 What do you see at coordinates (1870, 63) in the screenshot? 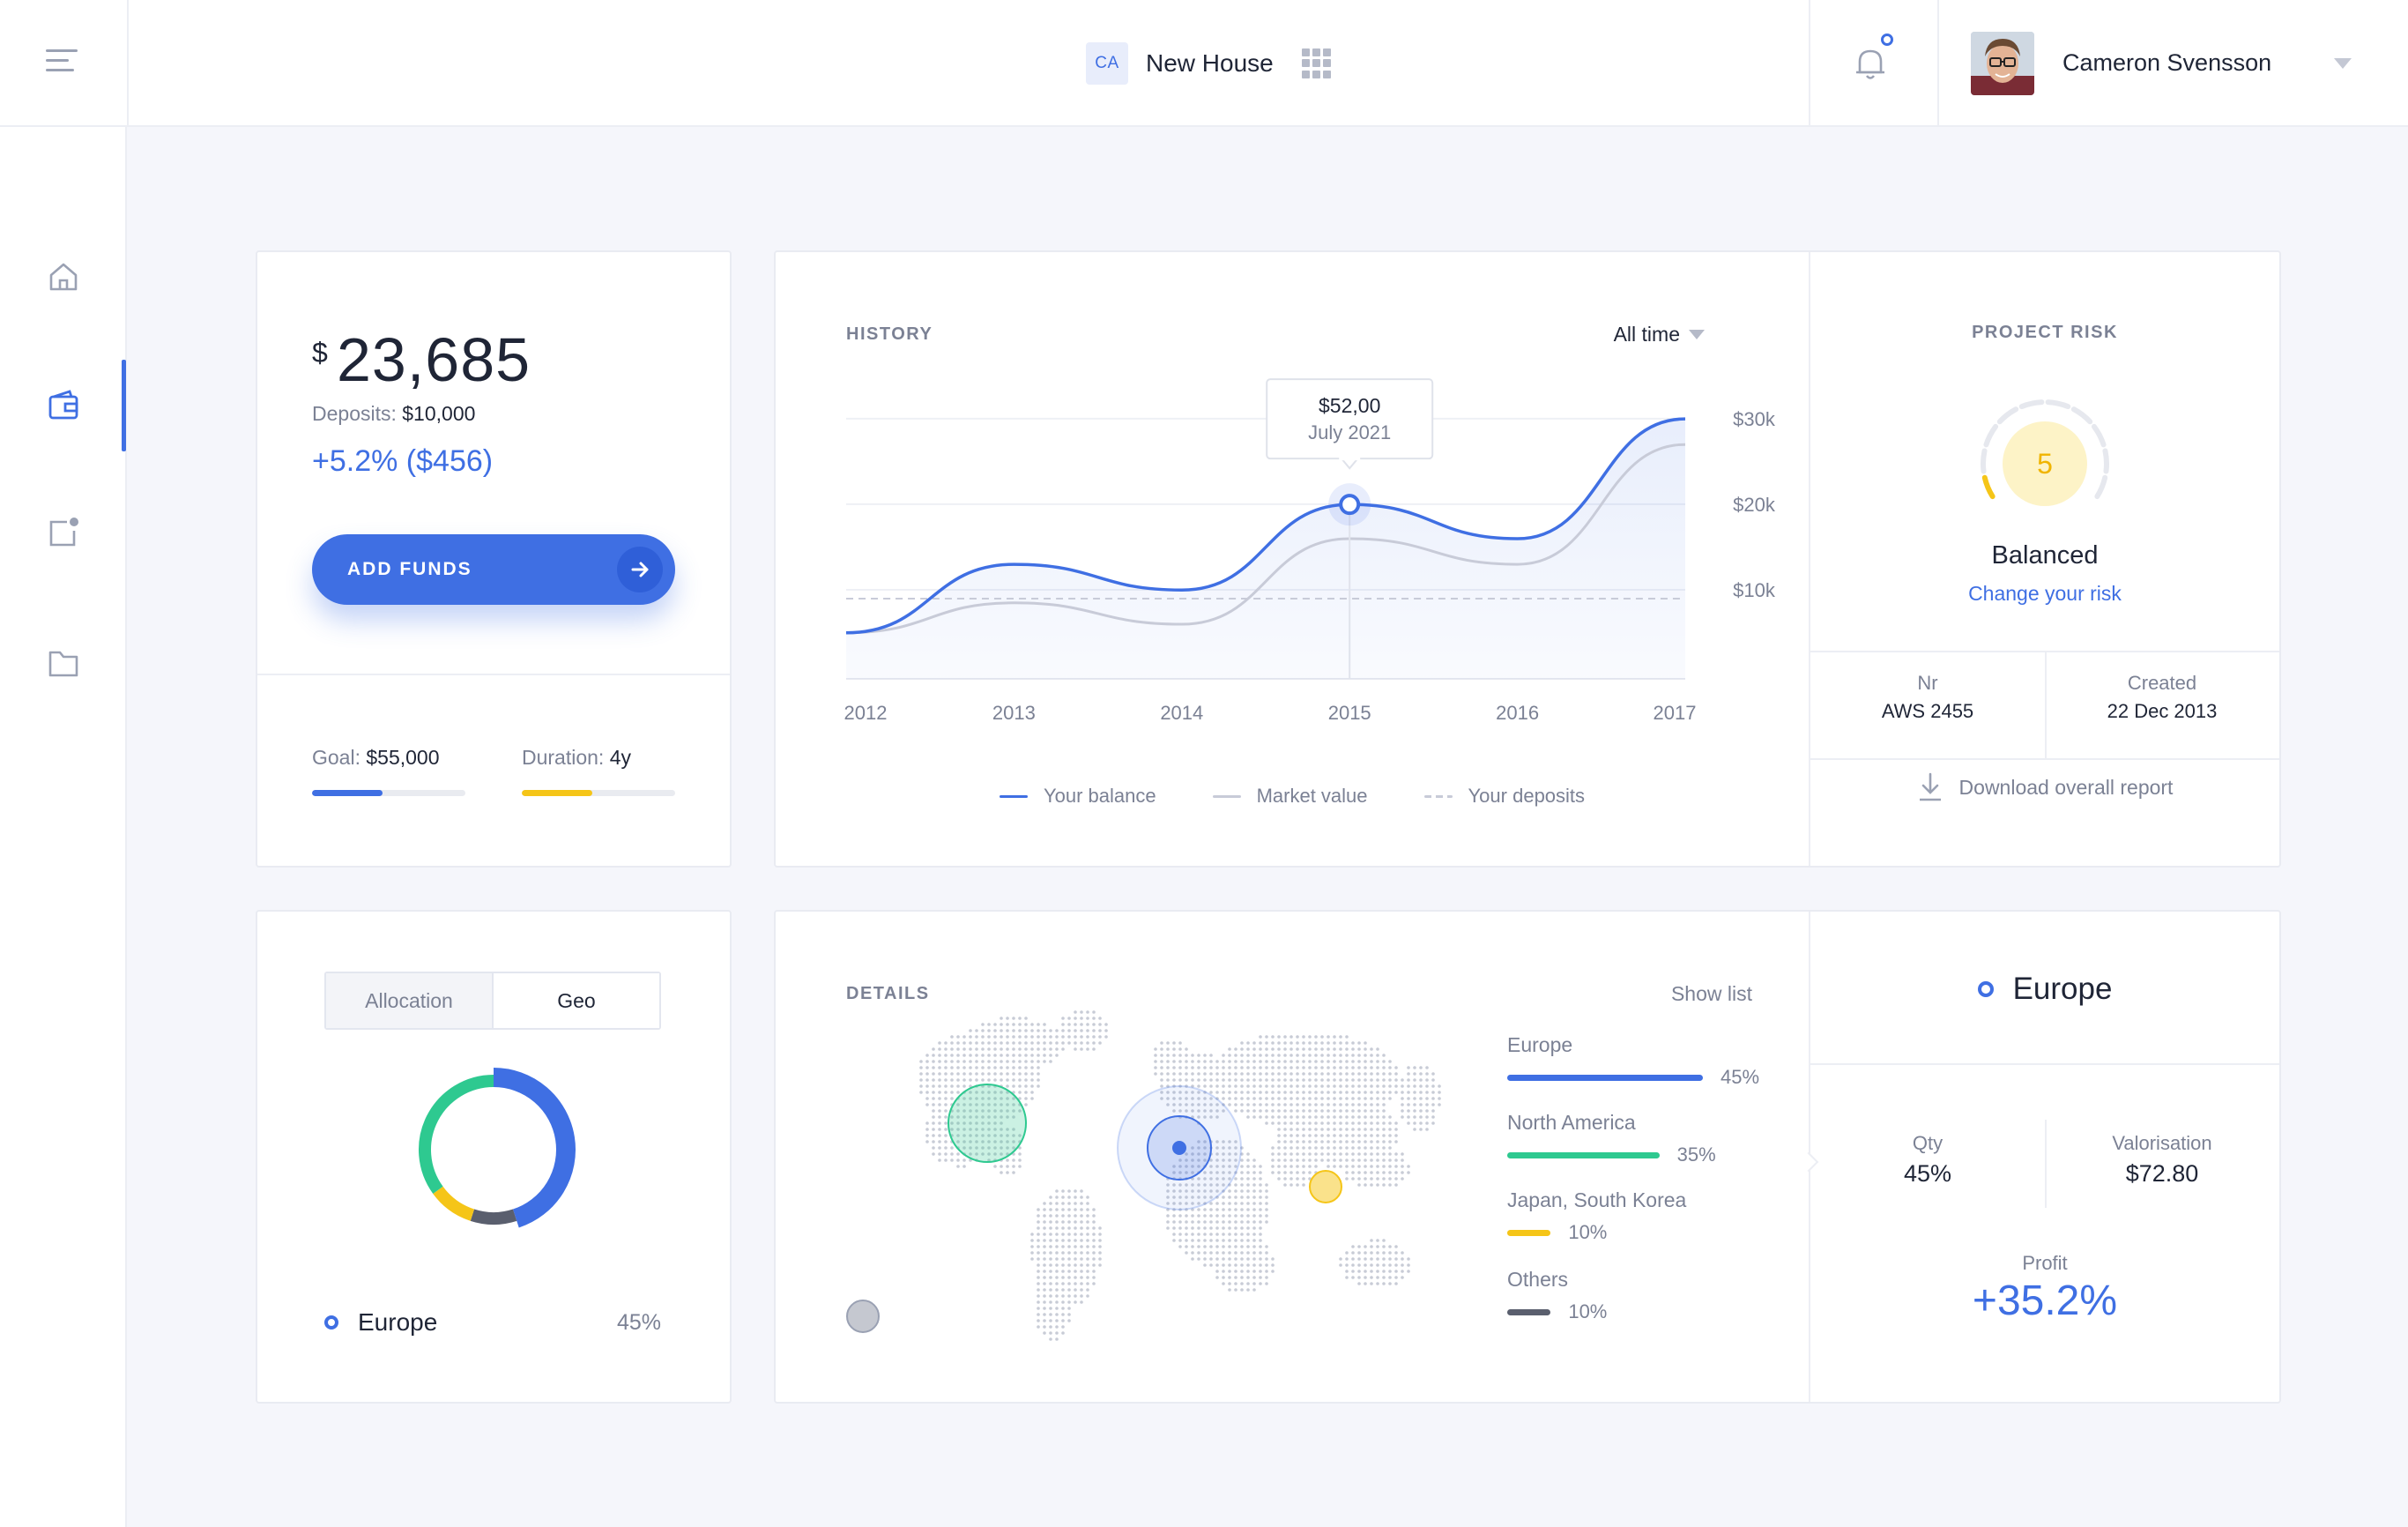
I see `bell-icon` at bounding box center [1870, 63].